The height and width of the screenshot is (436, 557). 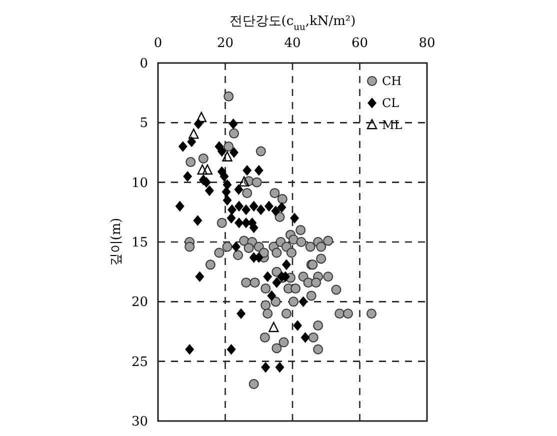 I want to click on x-tick-label: 0, so click(x=158, y=43).